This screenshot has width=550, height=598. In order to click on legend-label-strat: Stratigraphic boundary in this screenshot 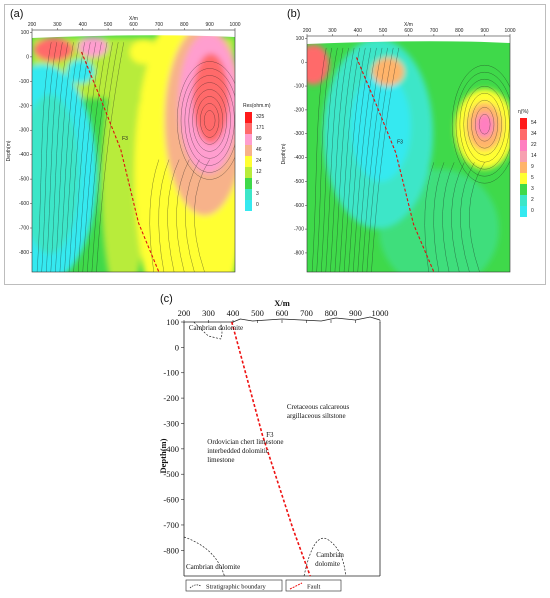, I will do `click(236, 587)`.